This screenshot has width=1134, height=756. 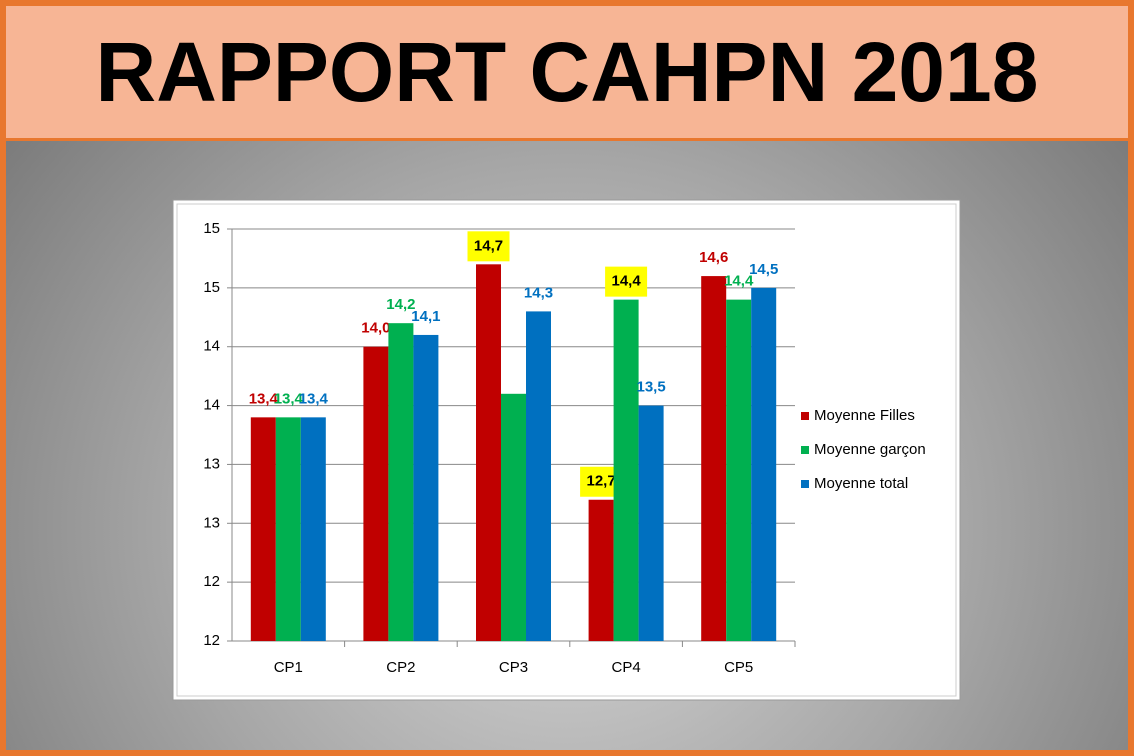 What do you see at coordinates (538, 292) in the screenshot?
I see `data-label: 14,3` at bounding box center [538, 292].